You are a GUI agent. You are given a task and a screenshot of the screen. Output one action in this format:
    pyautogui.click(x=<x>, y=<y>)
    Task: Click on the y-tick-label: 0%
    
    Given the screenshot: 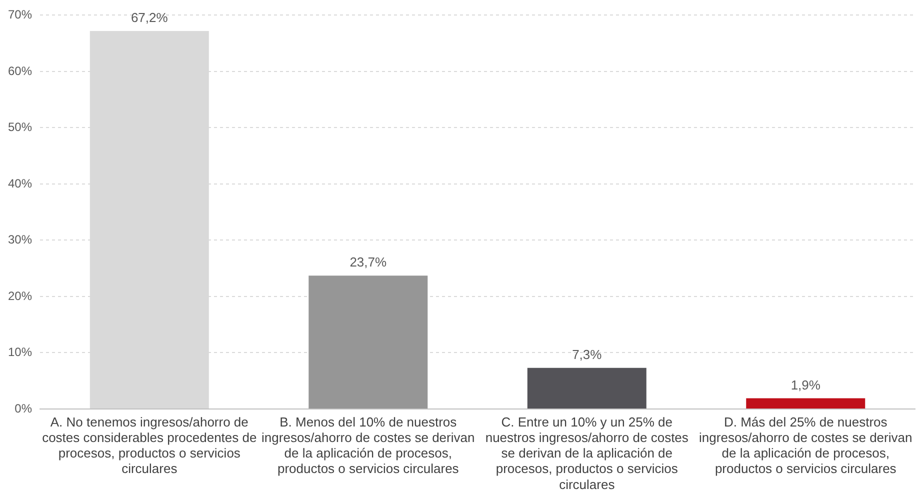 What is the action you would take?
    pyautogui.click(x=23, y=408)
    